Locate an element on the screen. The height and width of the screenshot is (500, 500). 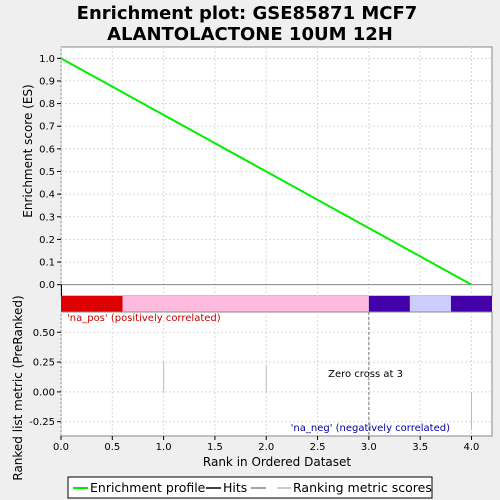
top-ytick-label-6: 0.6 is located at coordinates (47, 149).